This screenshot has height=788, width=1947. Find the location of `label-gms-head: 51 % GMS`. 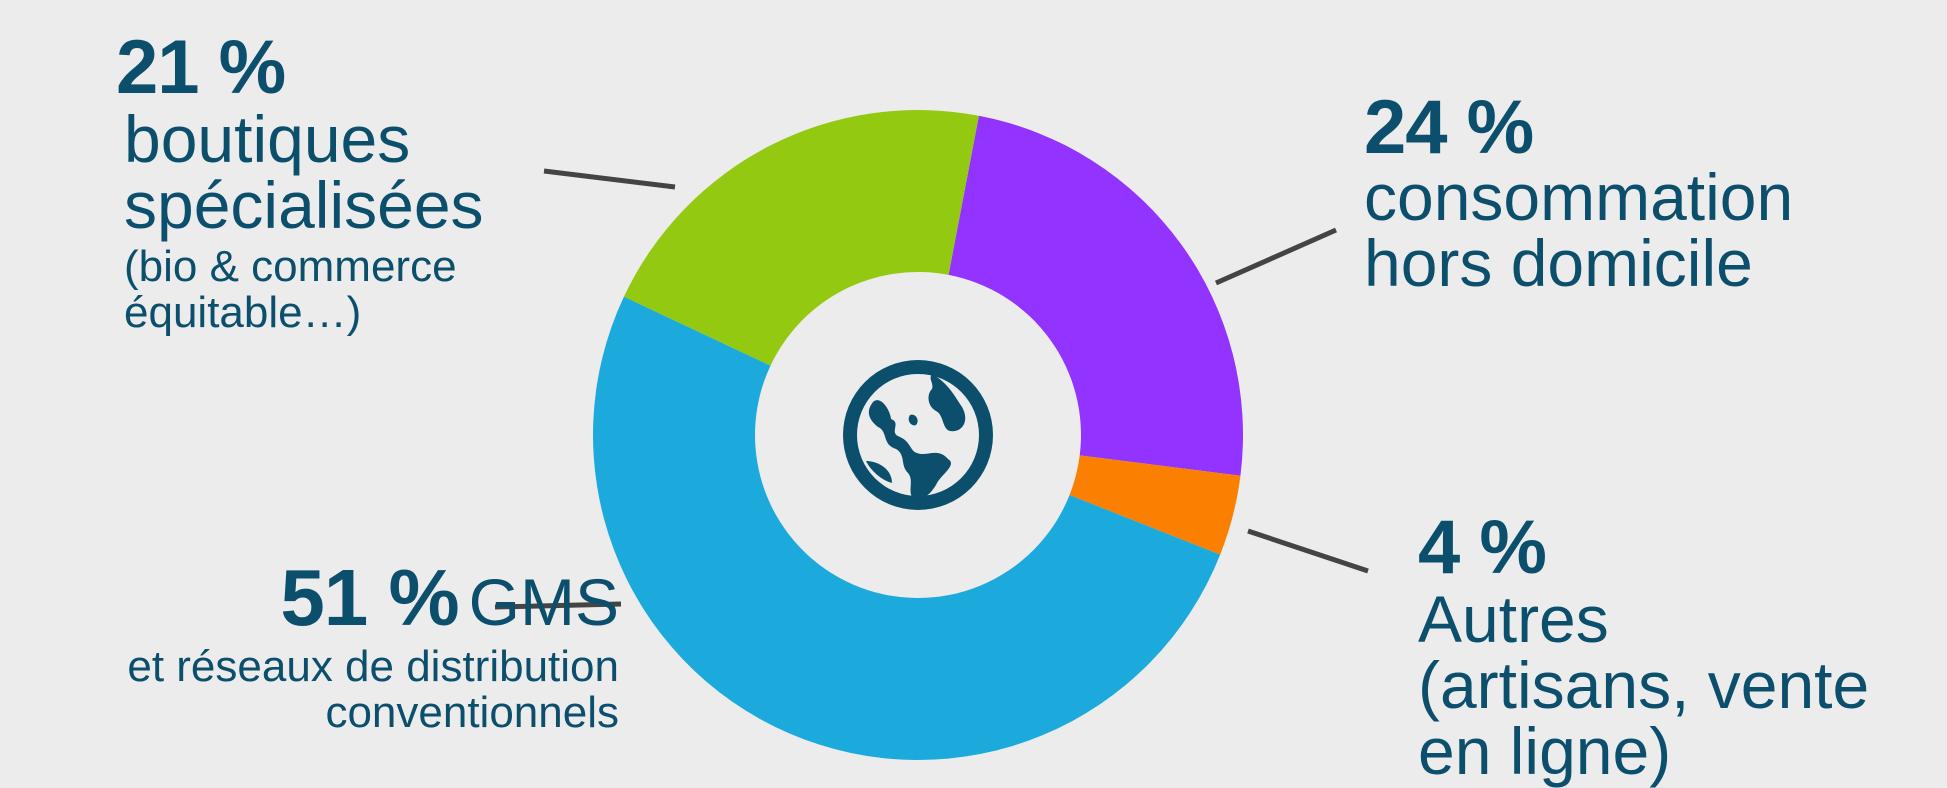

label-gms-head: 51 % GMS is located at coordinates (373, 598).